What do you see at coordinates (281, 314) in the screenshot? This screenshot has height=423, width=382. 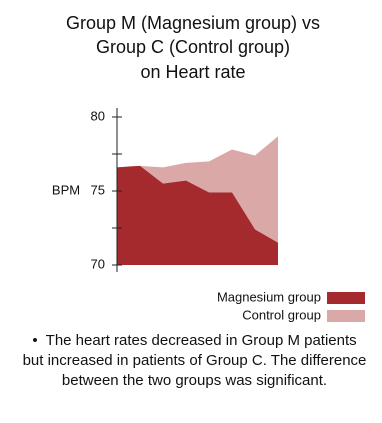 I see `legend-label: Control group` at bounding box center [281, 314].